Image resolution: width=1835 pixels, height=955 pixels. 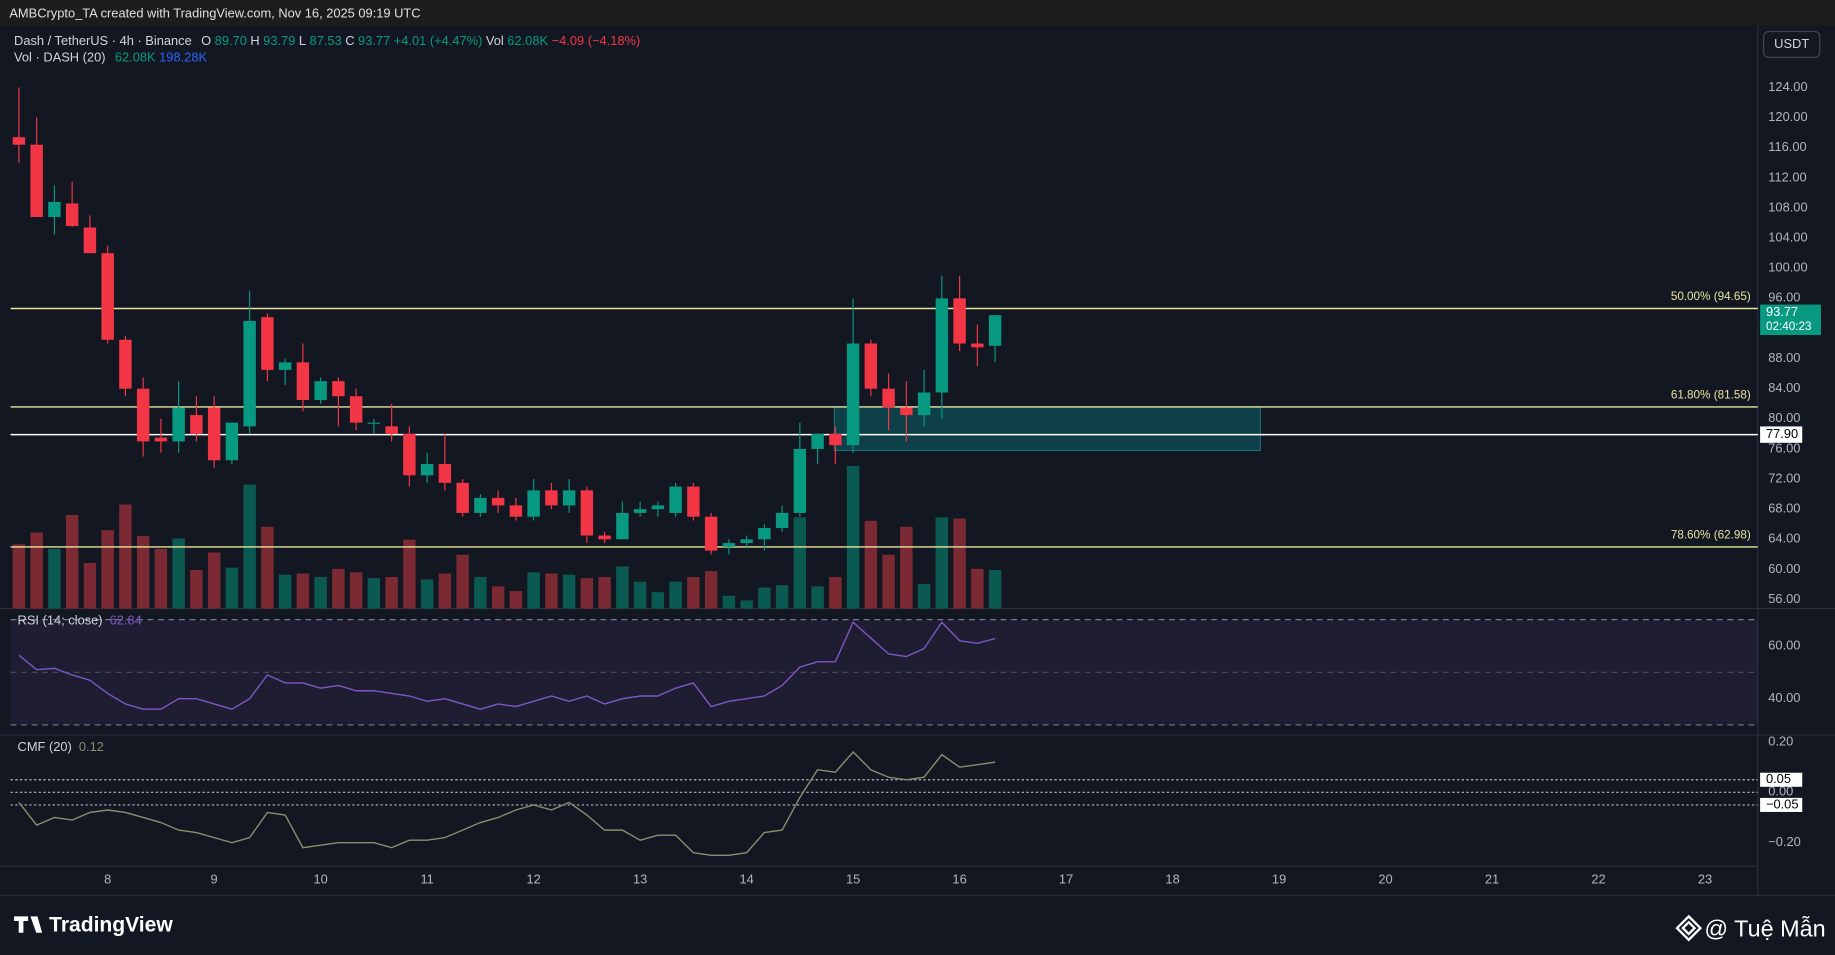 I want to click on x-tick-label: 22, so click(x=1598, y=879).